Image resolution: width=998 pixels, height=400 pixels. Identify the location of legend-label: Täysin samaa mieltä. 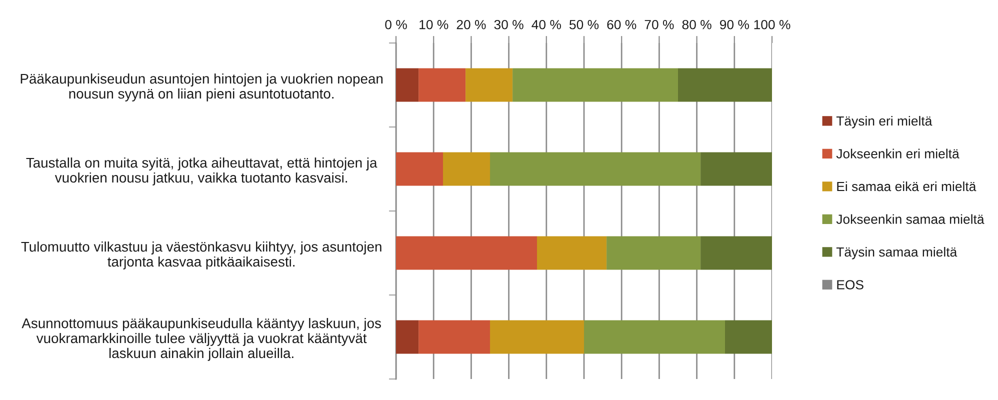
(897, 253).